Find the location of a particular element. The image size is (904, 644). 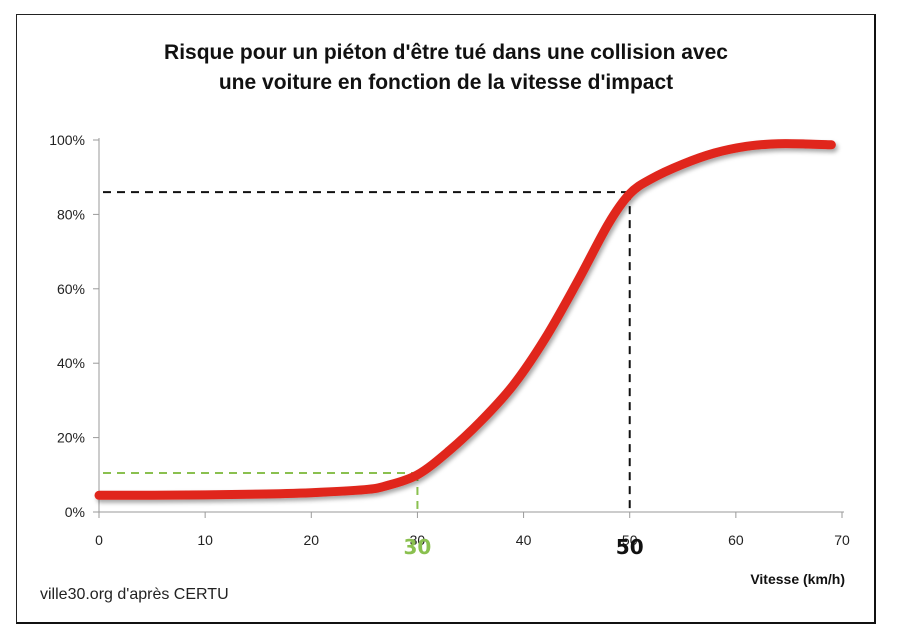

x-tick-label: 30 is located at coordinates (418, 540).